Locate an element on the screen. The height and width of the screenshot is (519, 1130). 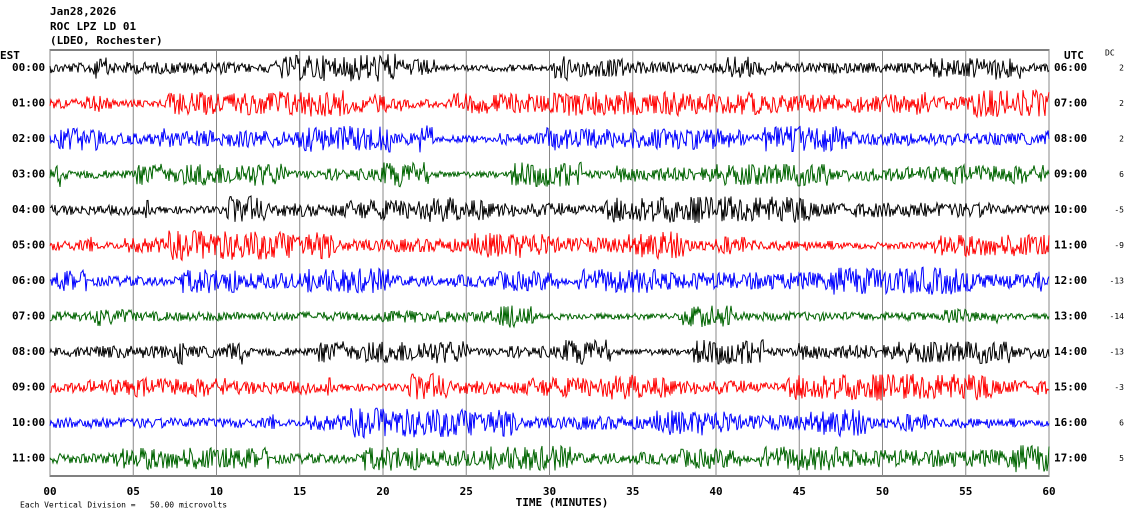
x-tick-label: 00 is located at coordinates (49, 491).